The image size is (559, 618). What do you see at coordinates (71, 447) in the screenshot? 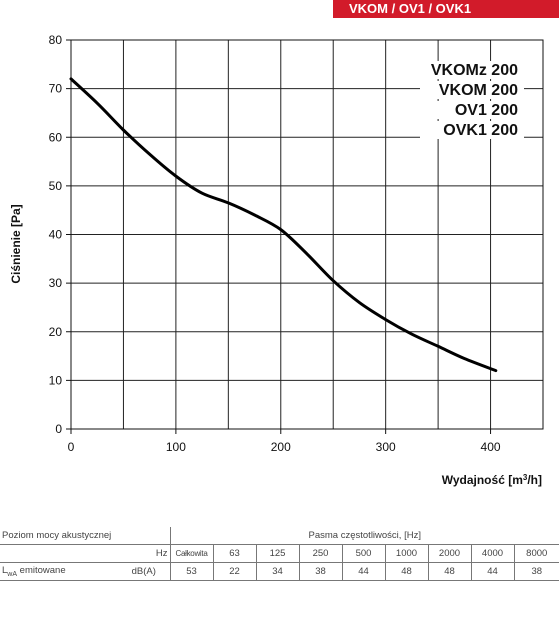
I see `x-tick-label: 0` at bounding box center [71, 447].